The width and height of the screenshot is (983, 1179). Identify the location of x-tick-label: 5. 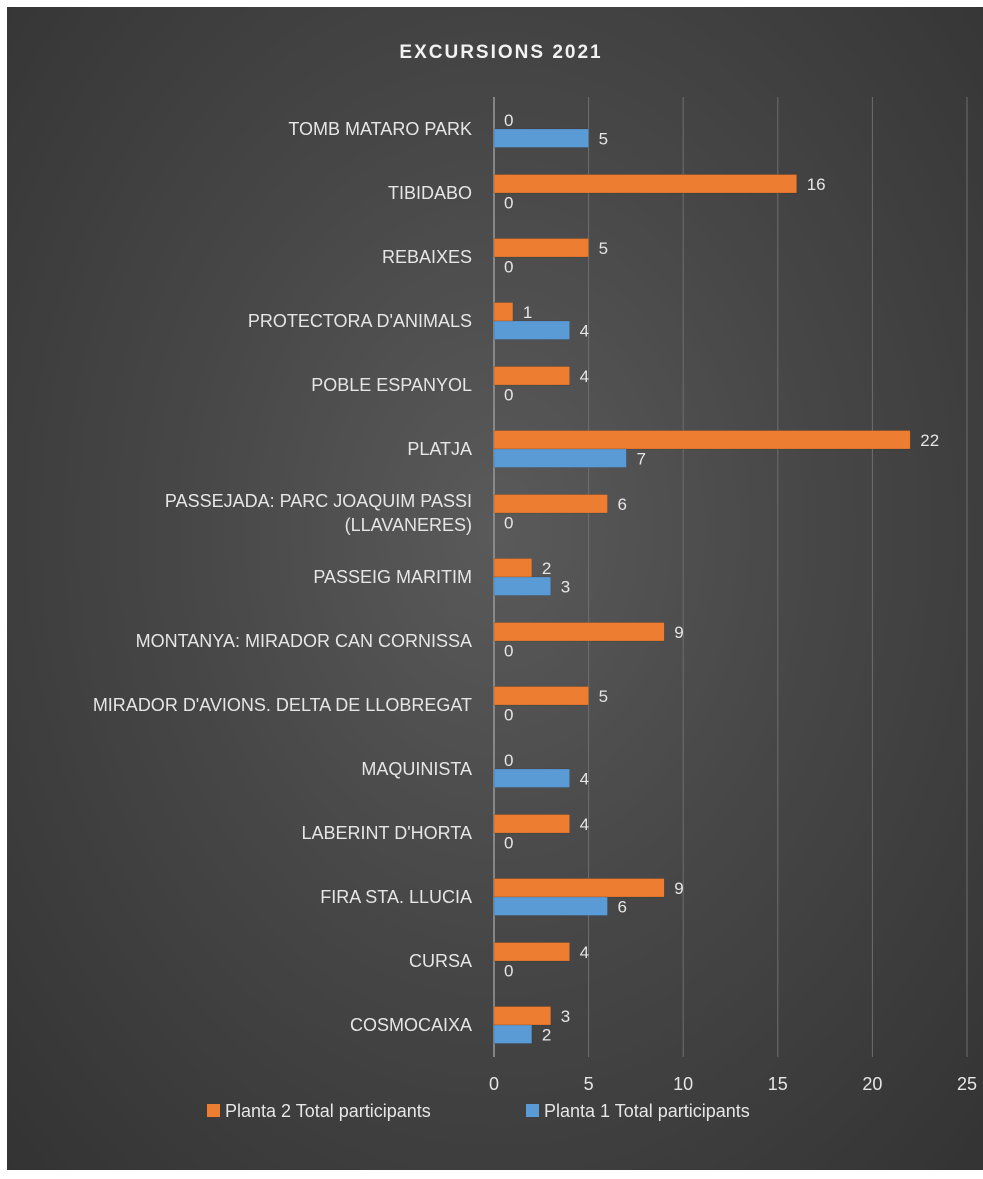
(589, 1084).